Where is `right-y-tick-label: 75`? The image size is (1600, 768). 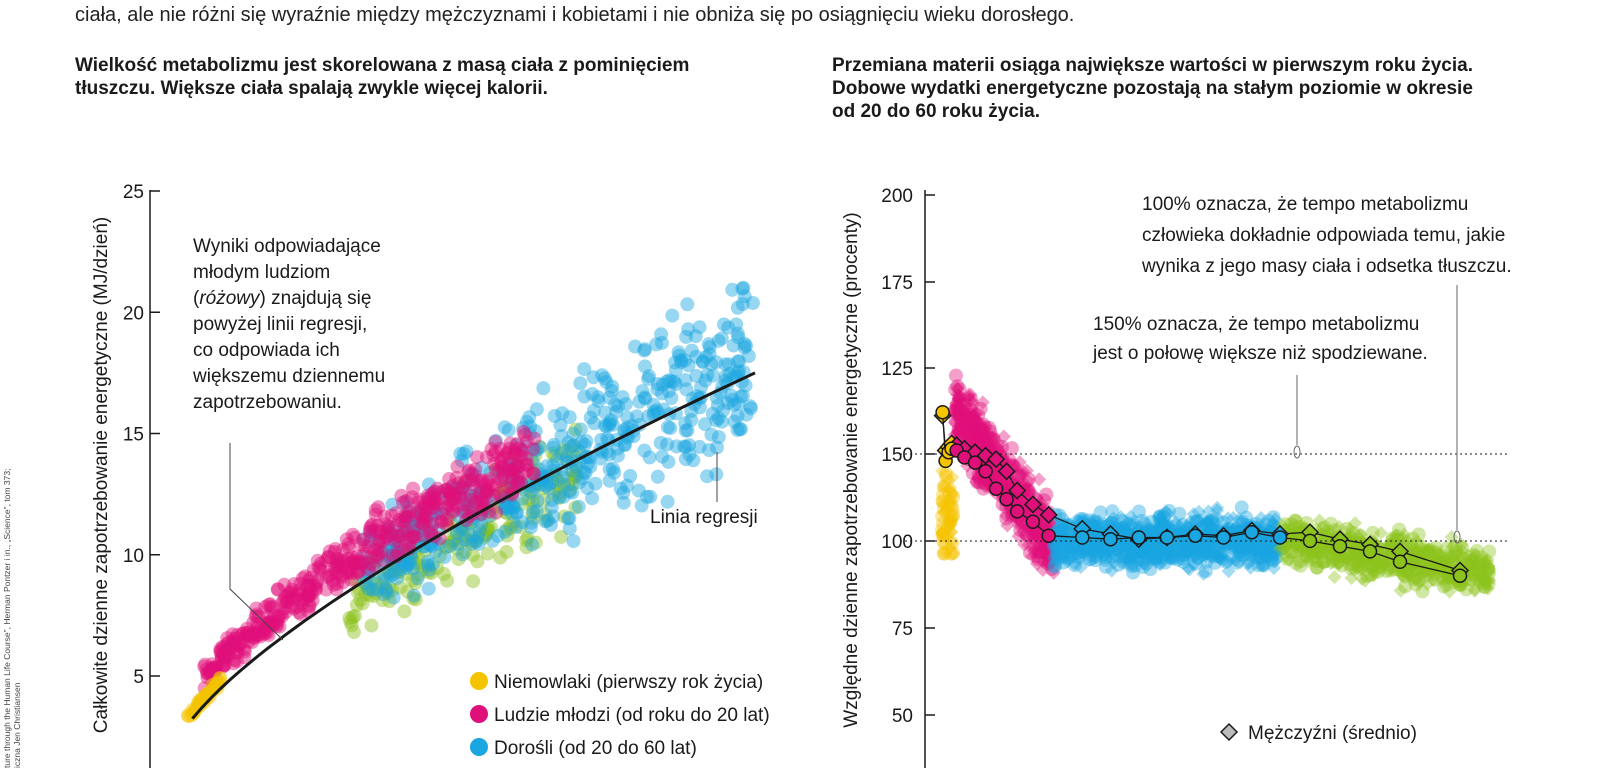 right-y-tick-label: 75 is located at coordinates (902, 629).